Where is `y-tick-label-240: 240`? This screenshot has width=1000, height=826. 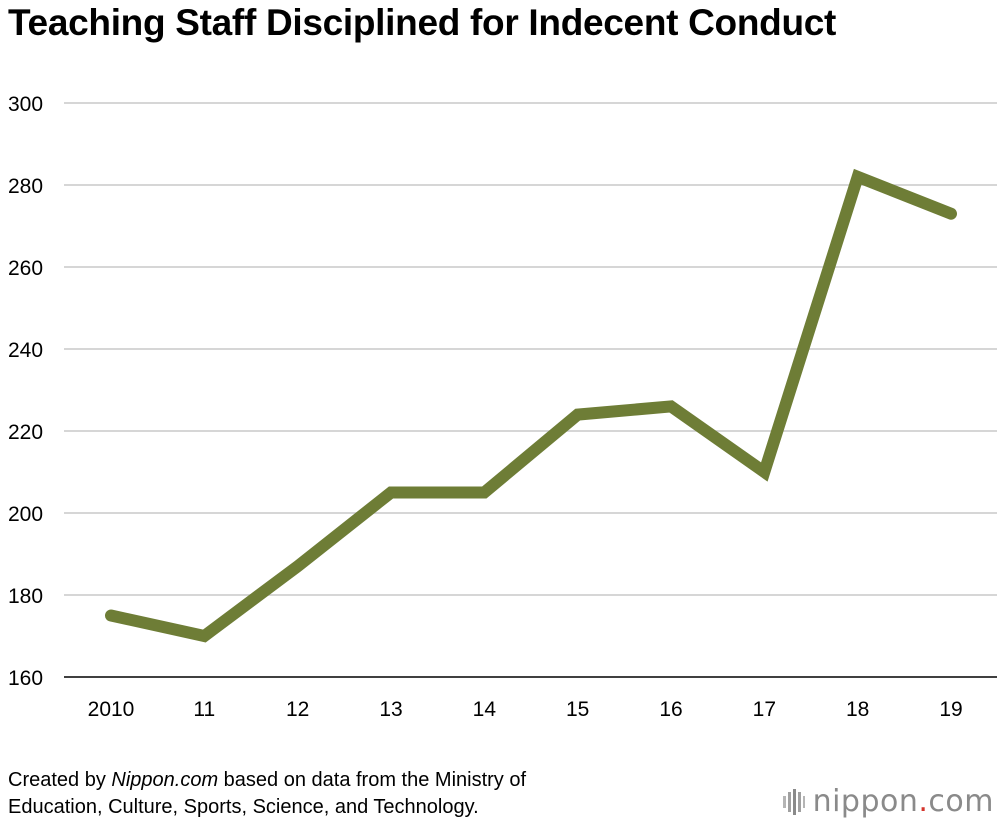
y-tick-label-240: 240 is located at coordinates (25, 350).